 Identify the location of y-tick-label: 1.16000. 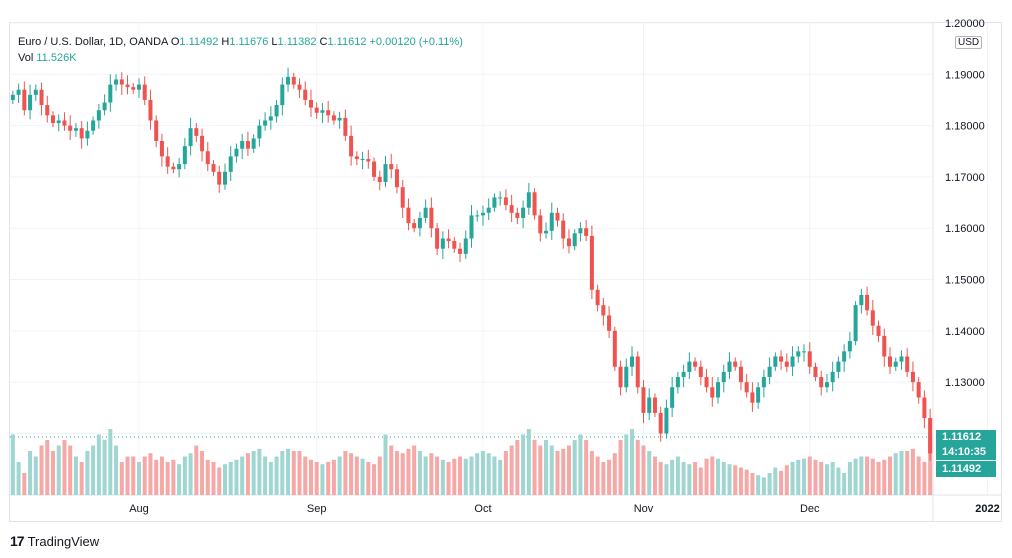
(965, 229).